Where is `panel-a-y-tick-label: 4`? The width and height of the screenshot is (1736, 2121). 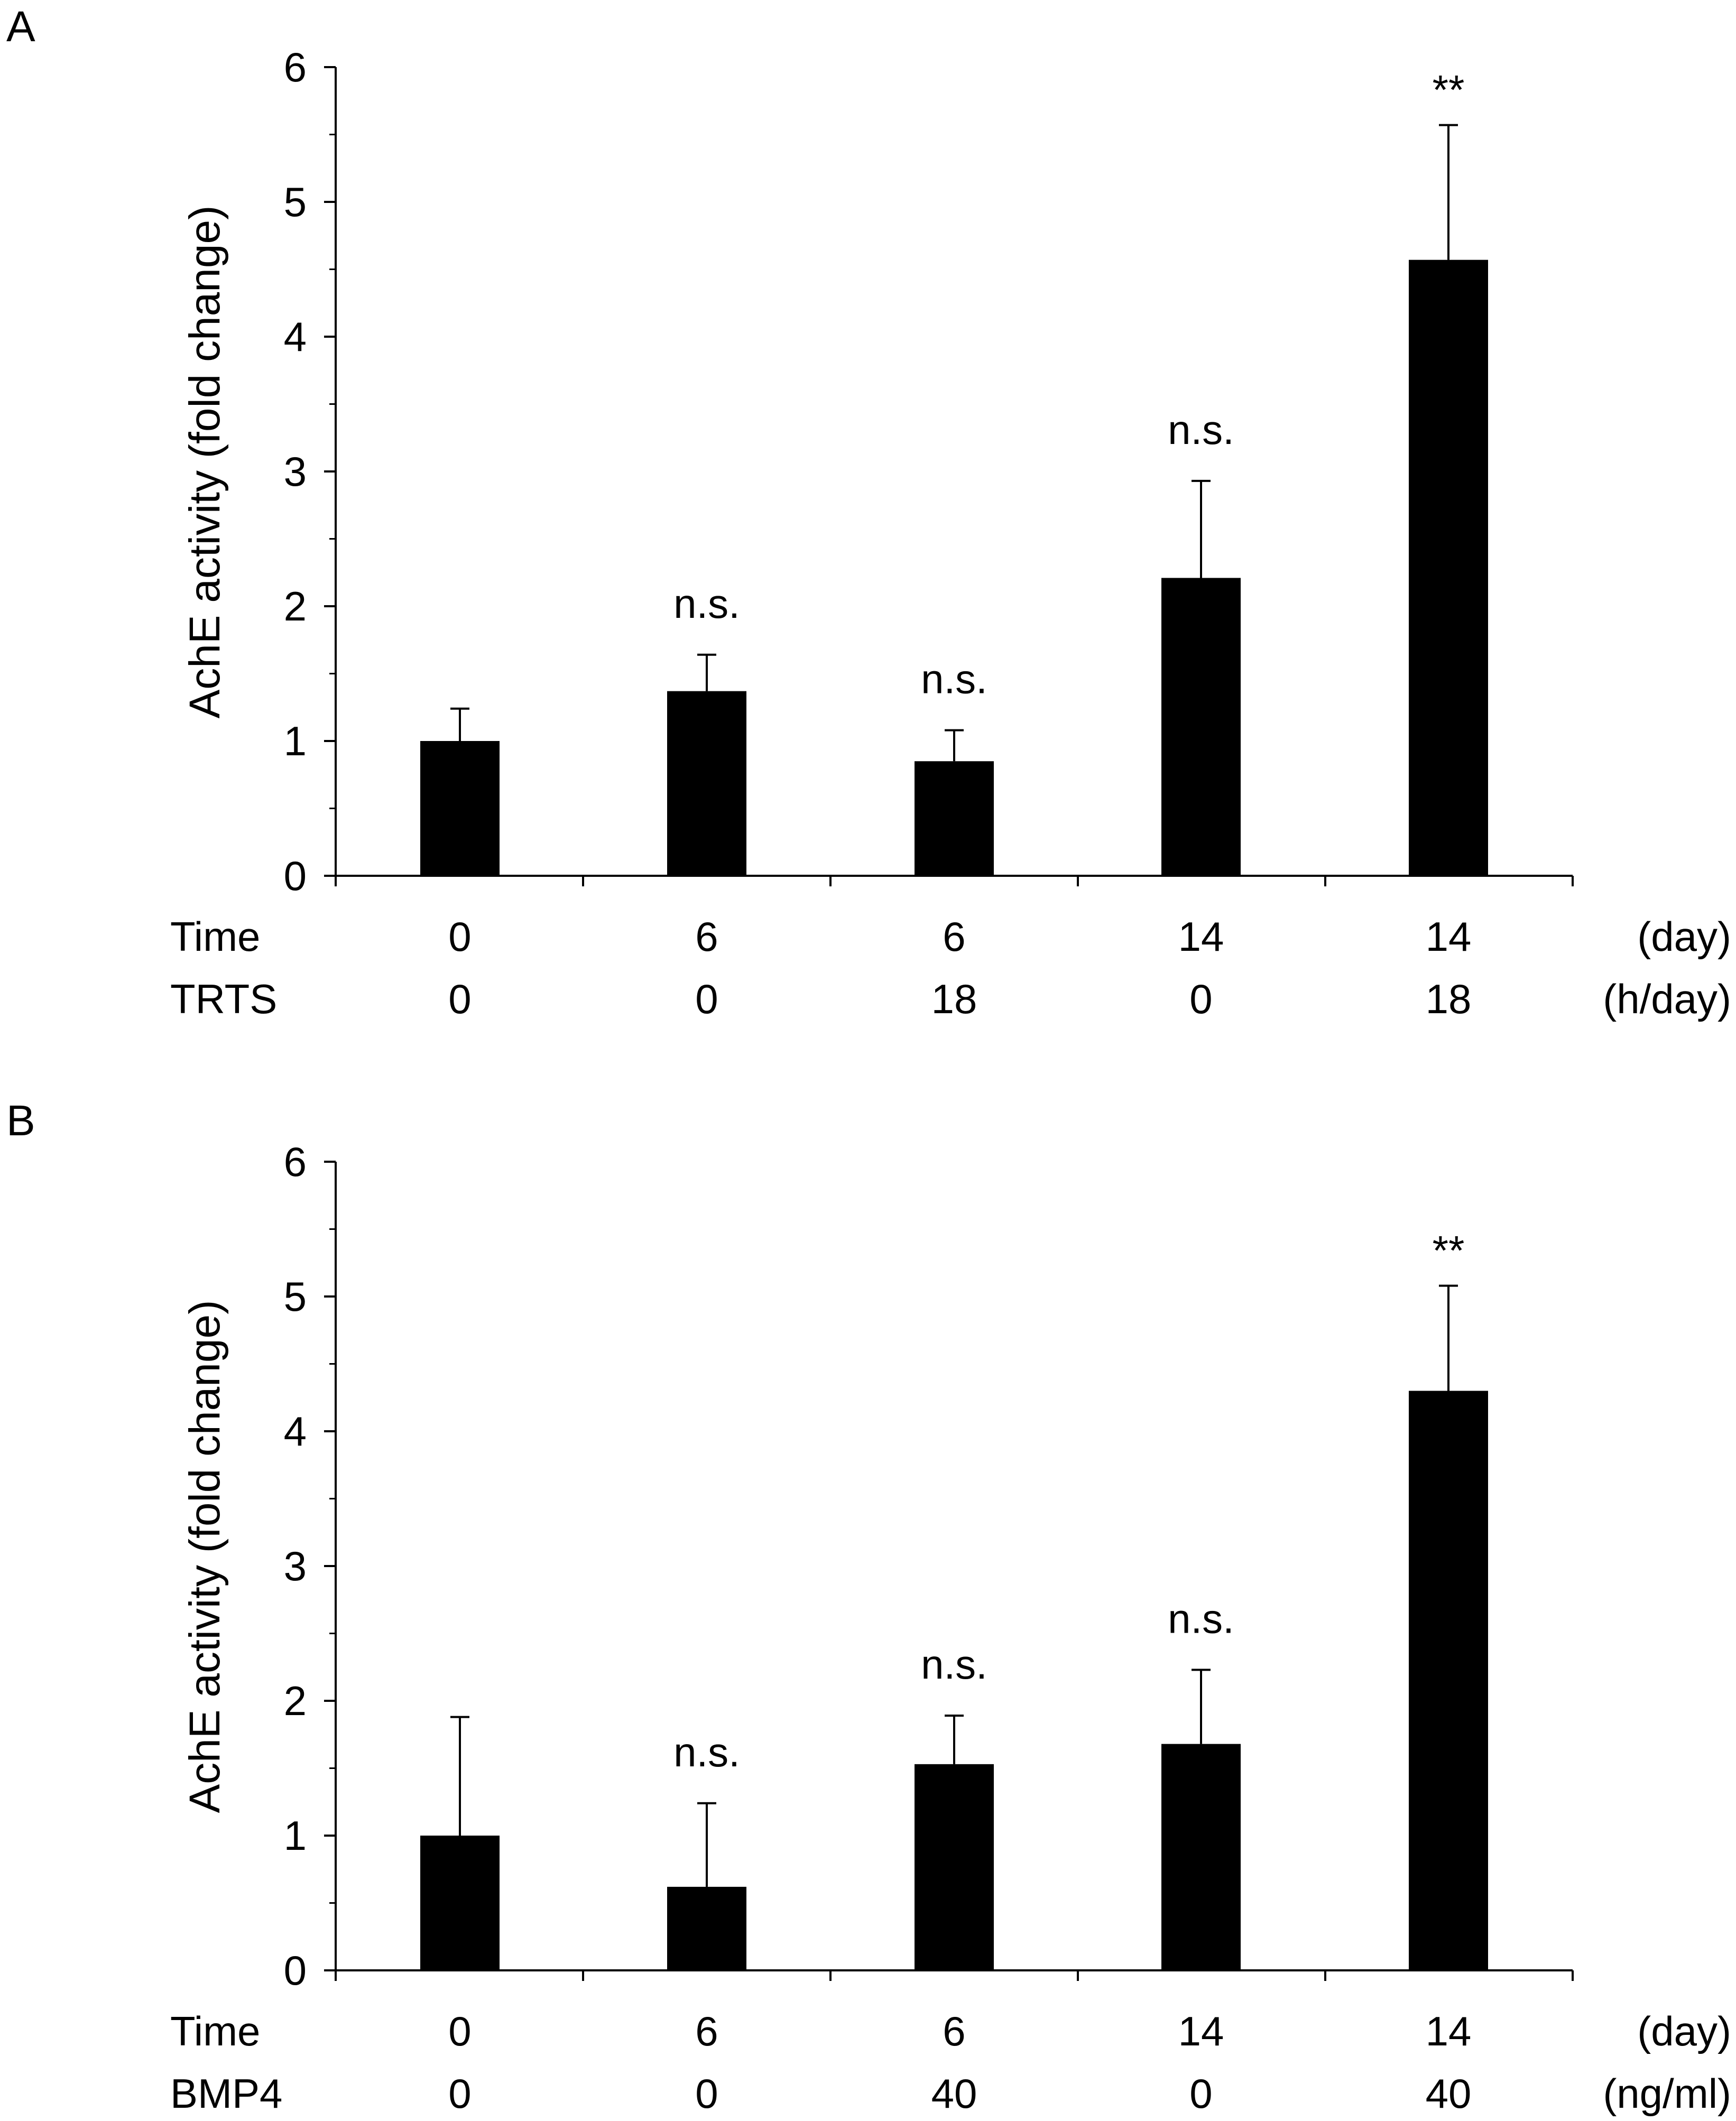 panel-a-y-tick-label: 4 is located at coordinates (295, 336).